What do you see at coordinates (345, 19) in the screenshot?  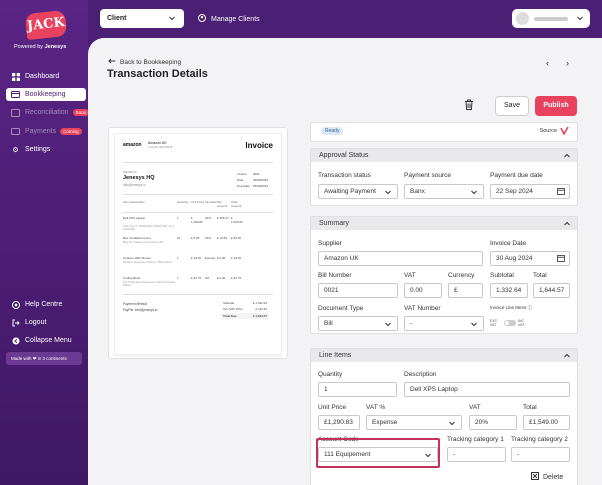 I see `topbar: Client Manage Clients` at bounding box center [345, 19].